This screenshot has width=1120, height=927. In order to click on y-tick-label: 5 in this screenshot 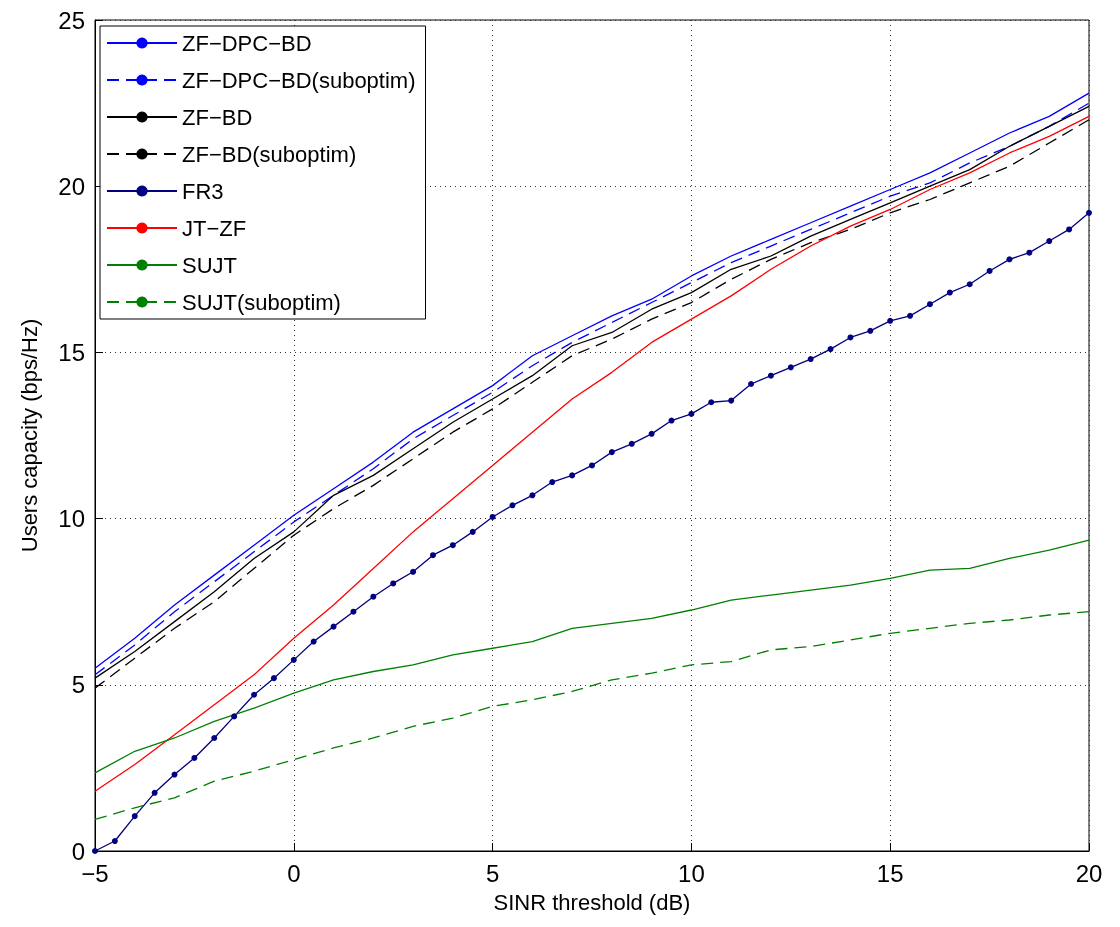, I will do `click(78, 685)`.